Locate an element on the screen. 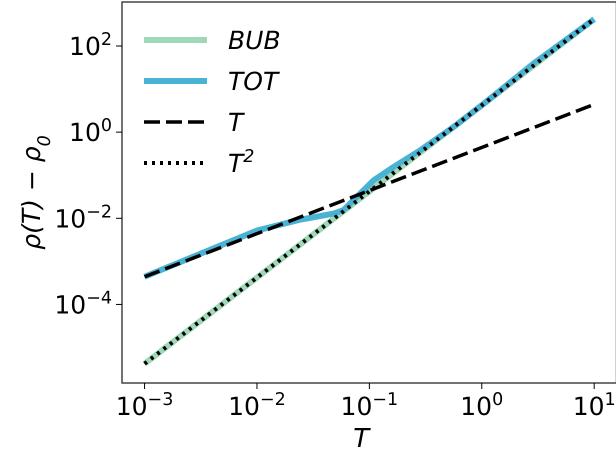 The width and height of the screenshot is (616, 452). x-tick-label: 10$^{0}$ is located at coordinates (482, 405).